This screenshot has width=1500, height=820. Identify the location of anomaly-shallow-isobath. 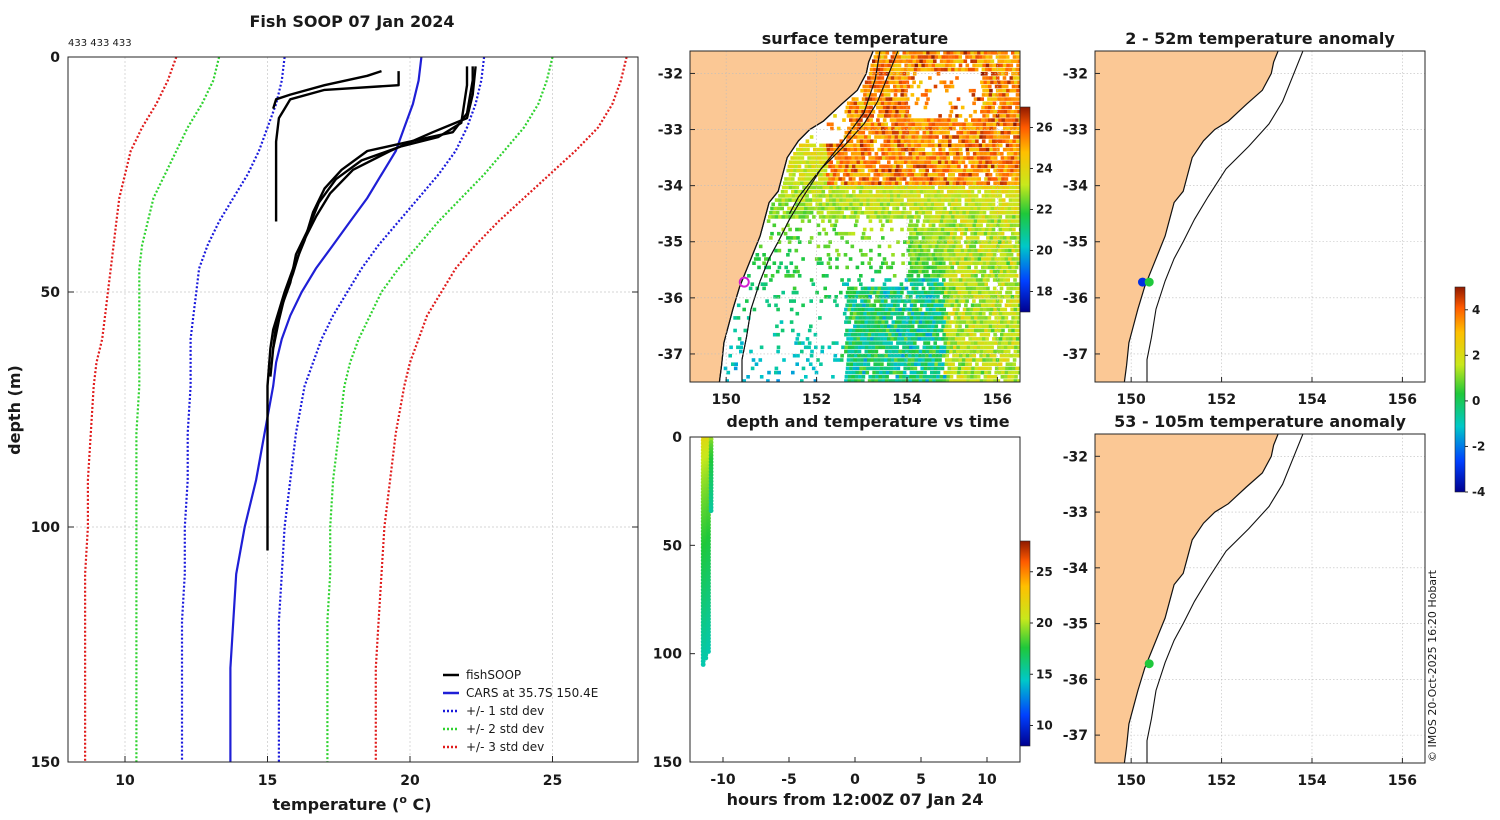
(1225, 216).